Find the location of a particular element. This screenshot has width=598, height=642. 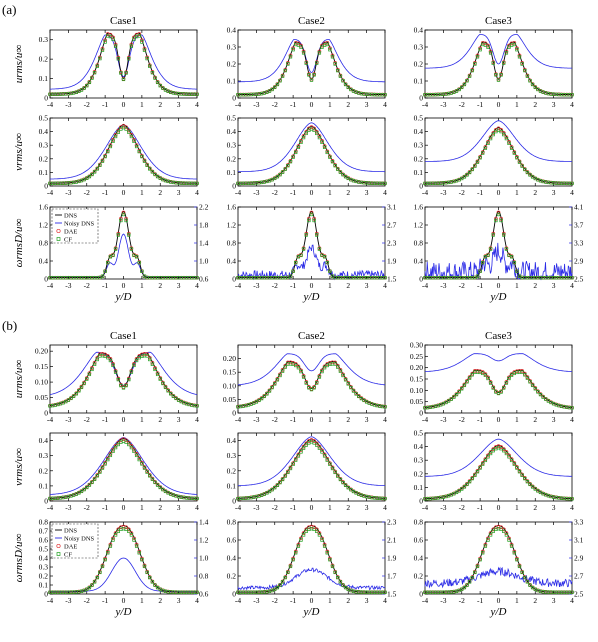

x-tick-label: 1 is located at coordinates (142, 600).